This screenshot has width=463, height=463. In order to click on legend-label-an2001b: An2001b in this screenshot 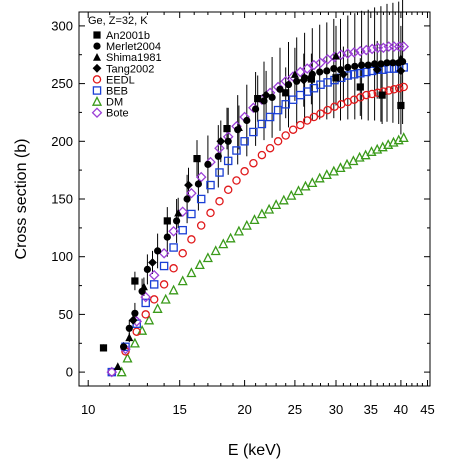, I will do `click(128, 36)`.